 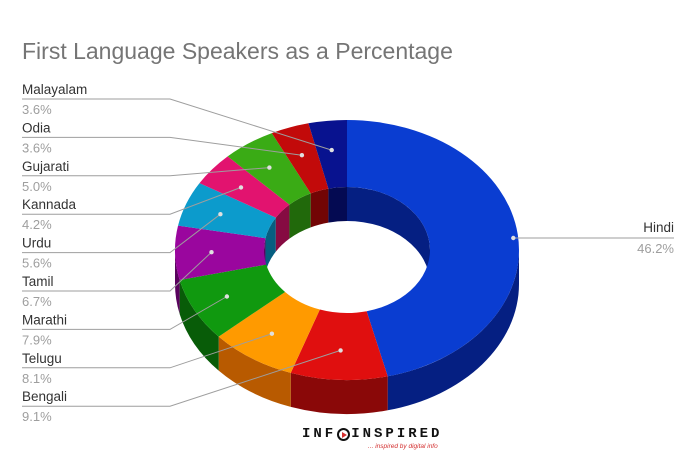 What do you see at coordinates (592, 238) in the screenshot?
I see `label-hindi: Hindi 46.2%` at bounding box center [592, 238].